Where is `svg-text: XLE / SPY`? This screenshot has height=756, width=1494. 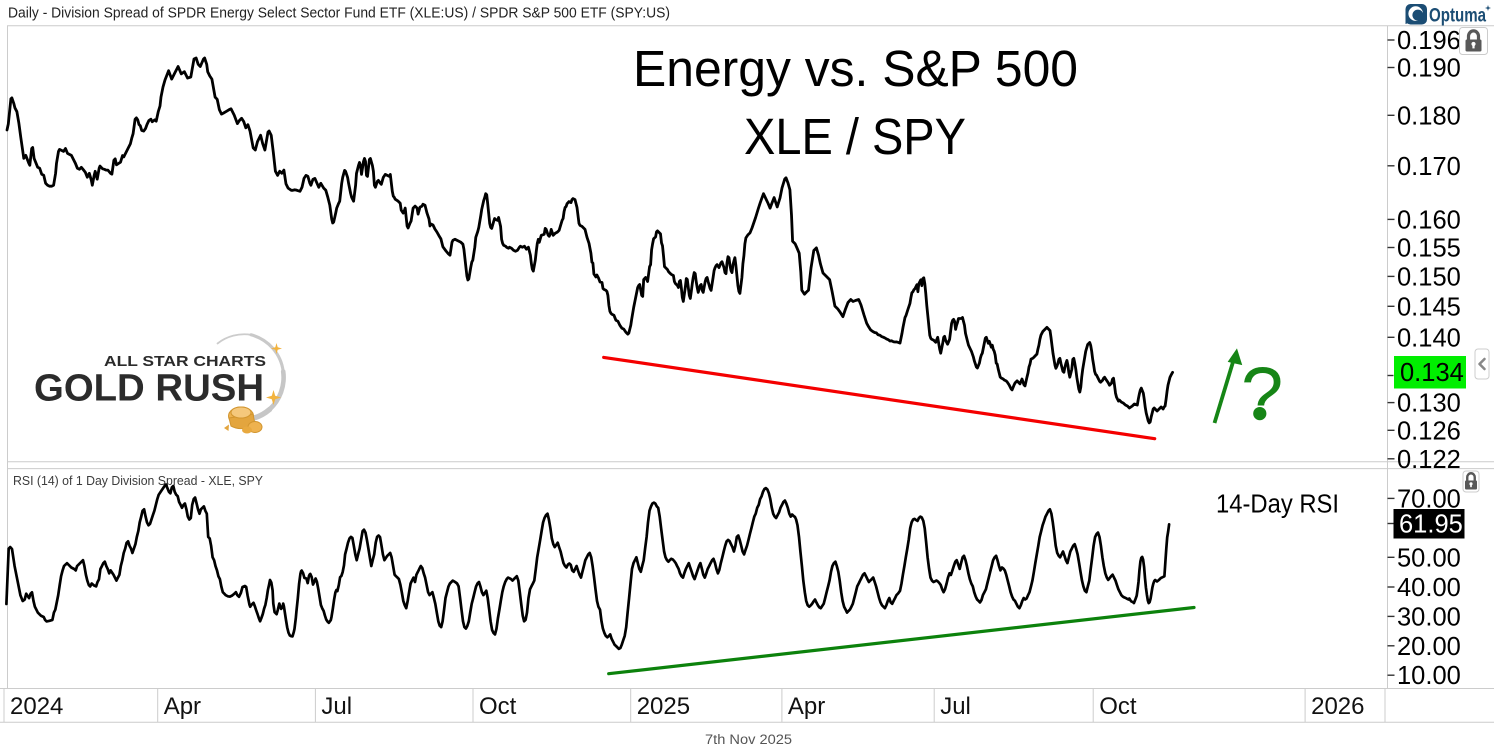 svg-text: XLE / SPY is located at coordinates (855, 136).